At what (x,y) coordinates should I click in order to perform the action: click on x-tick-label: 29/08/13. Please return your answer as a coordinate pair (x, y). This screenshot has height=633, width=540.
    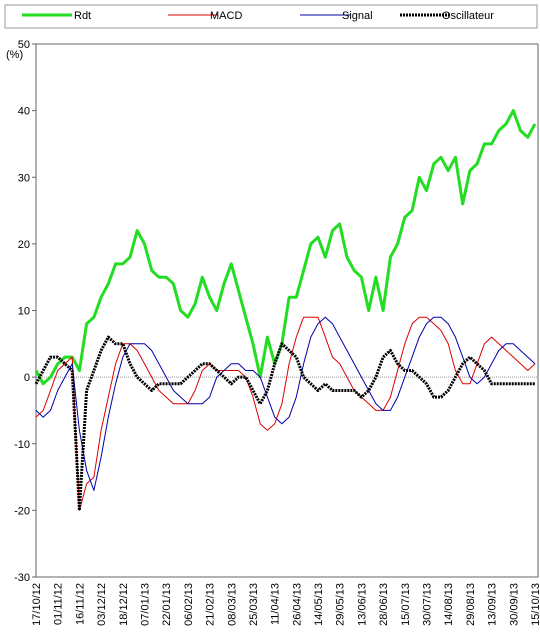
    Looking at the image, I should click on (471, 604).